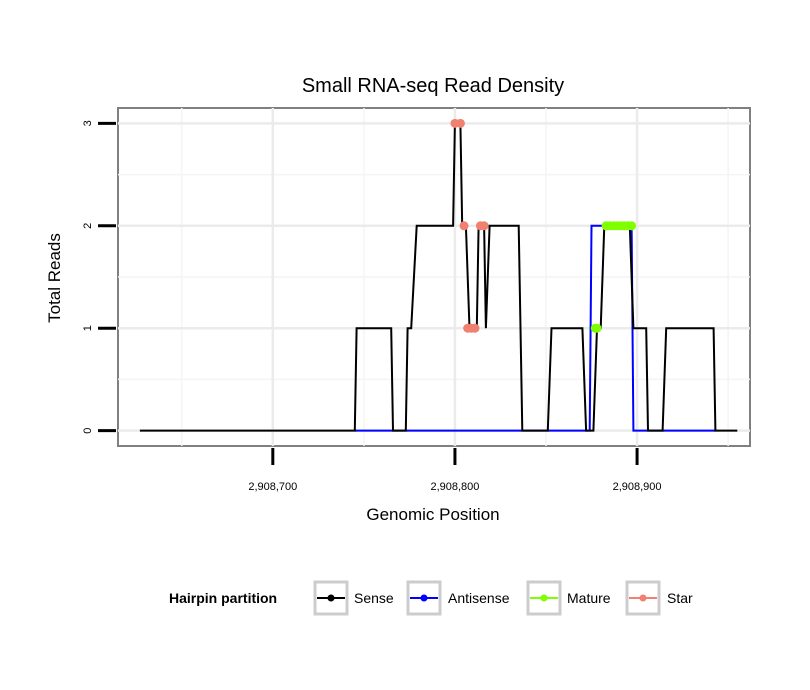  I want to click on legend-title: Hairpin partition, so click(223, 598).